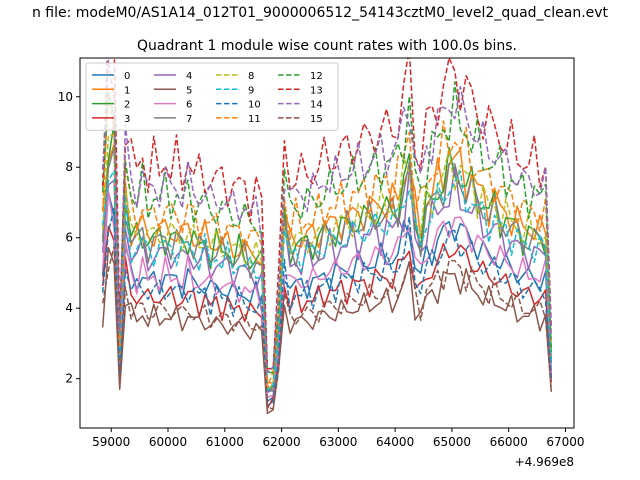 The width and height of the screenshot is (640, 480). I want to click on legend-label-9: 9, so click(251, 90).